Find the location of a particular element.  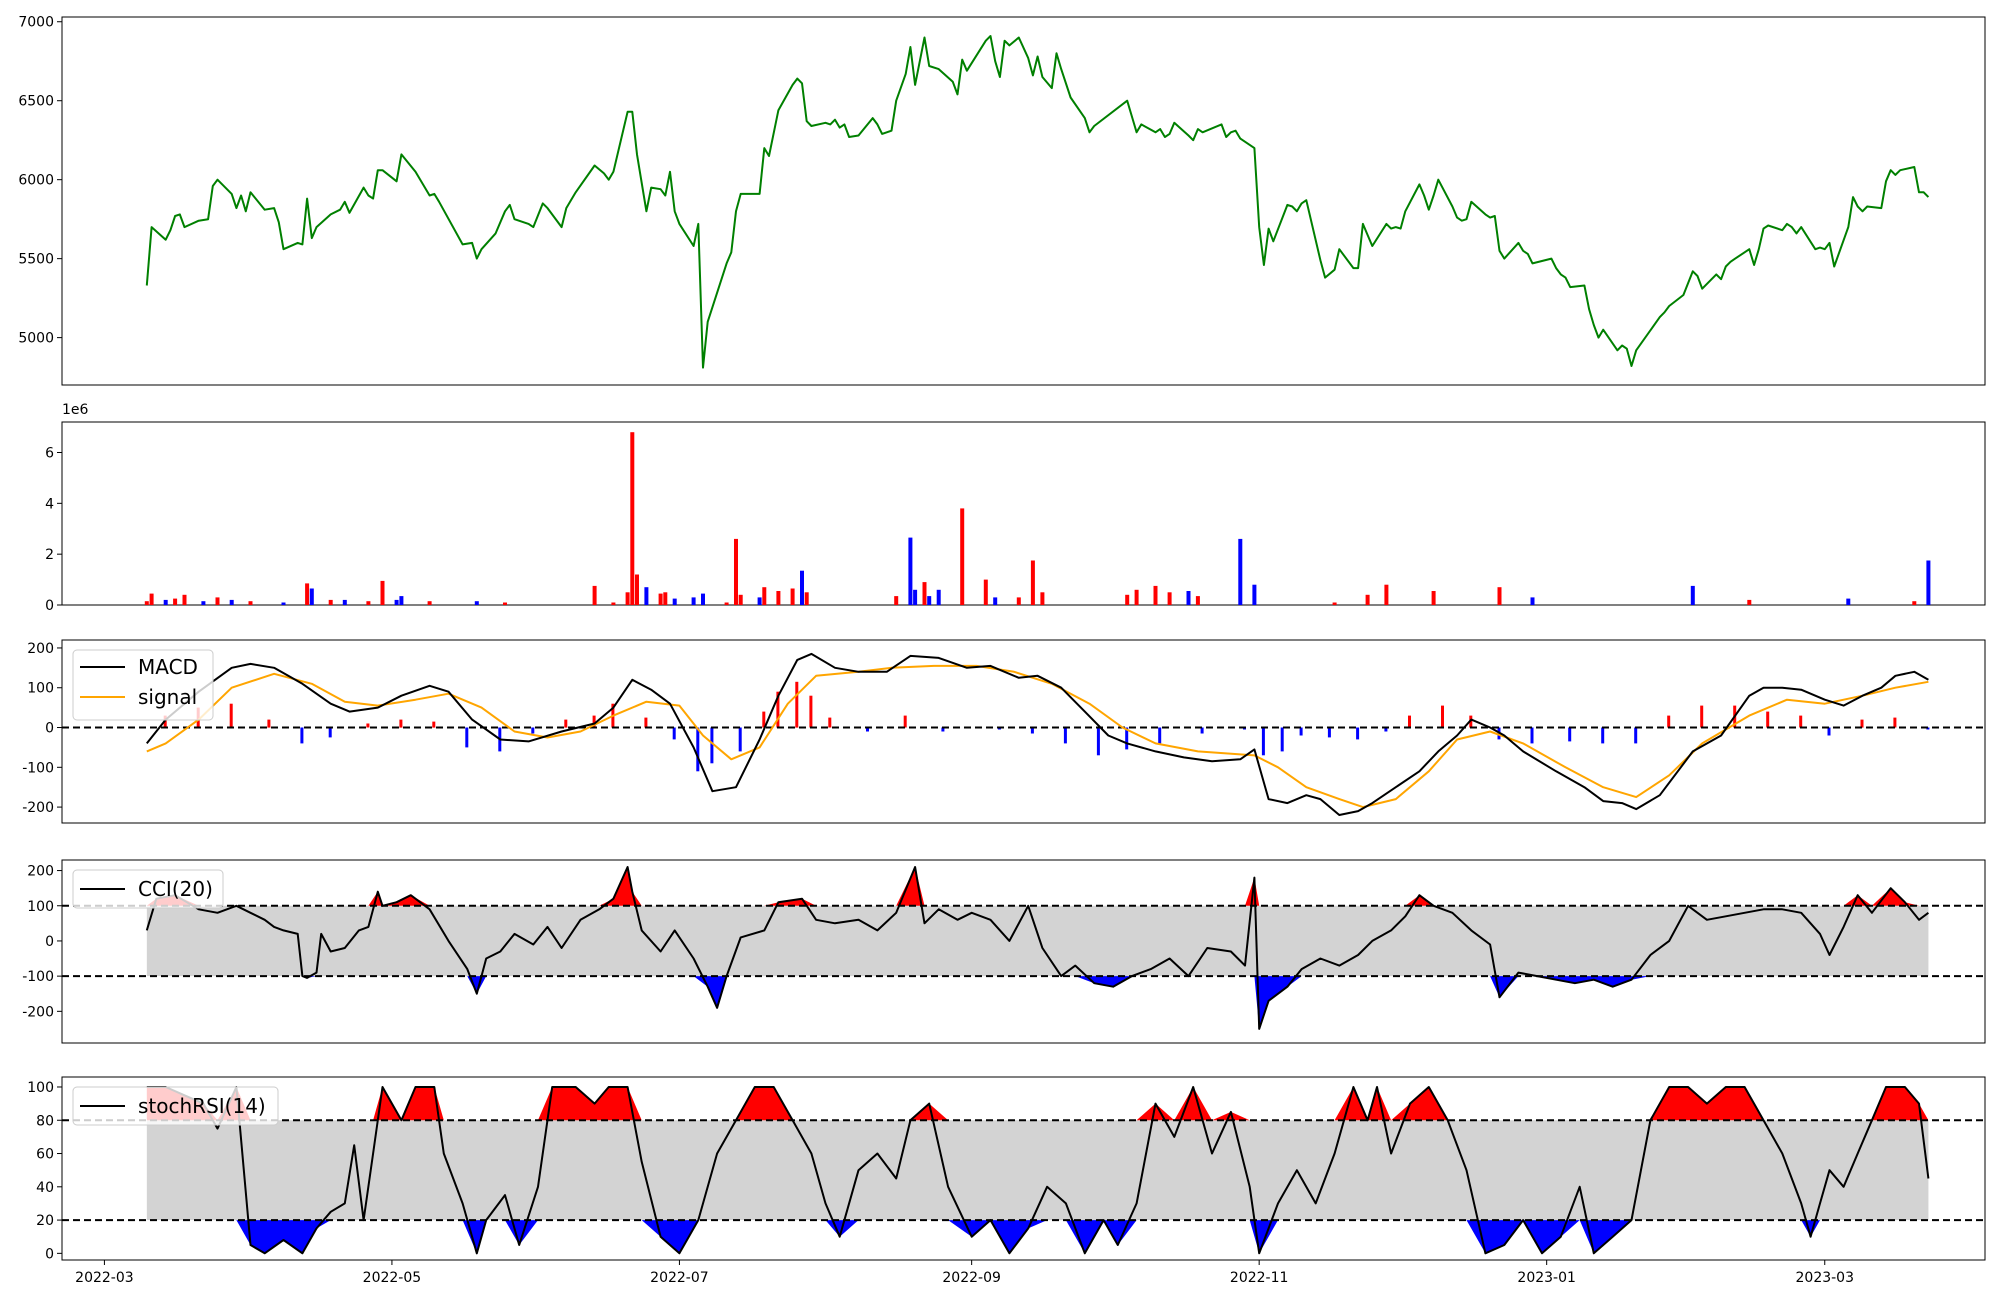

macd-legend: MACD signal is located at coordinates (143, 685).